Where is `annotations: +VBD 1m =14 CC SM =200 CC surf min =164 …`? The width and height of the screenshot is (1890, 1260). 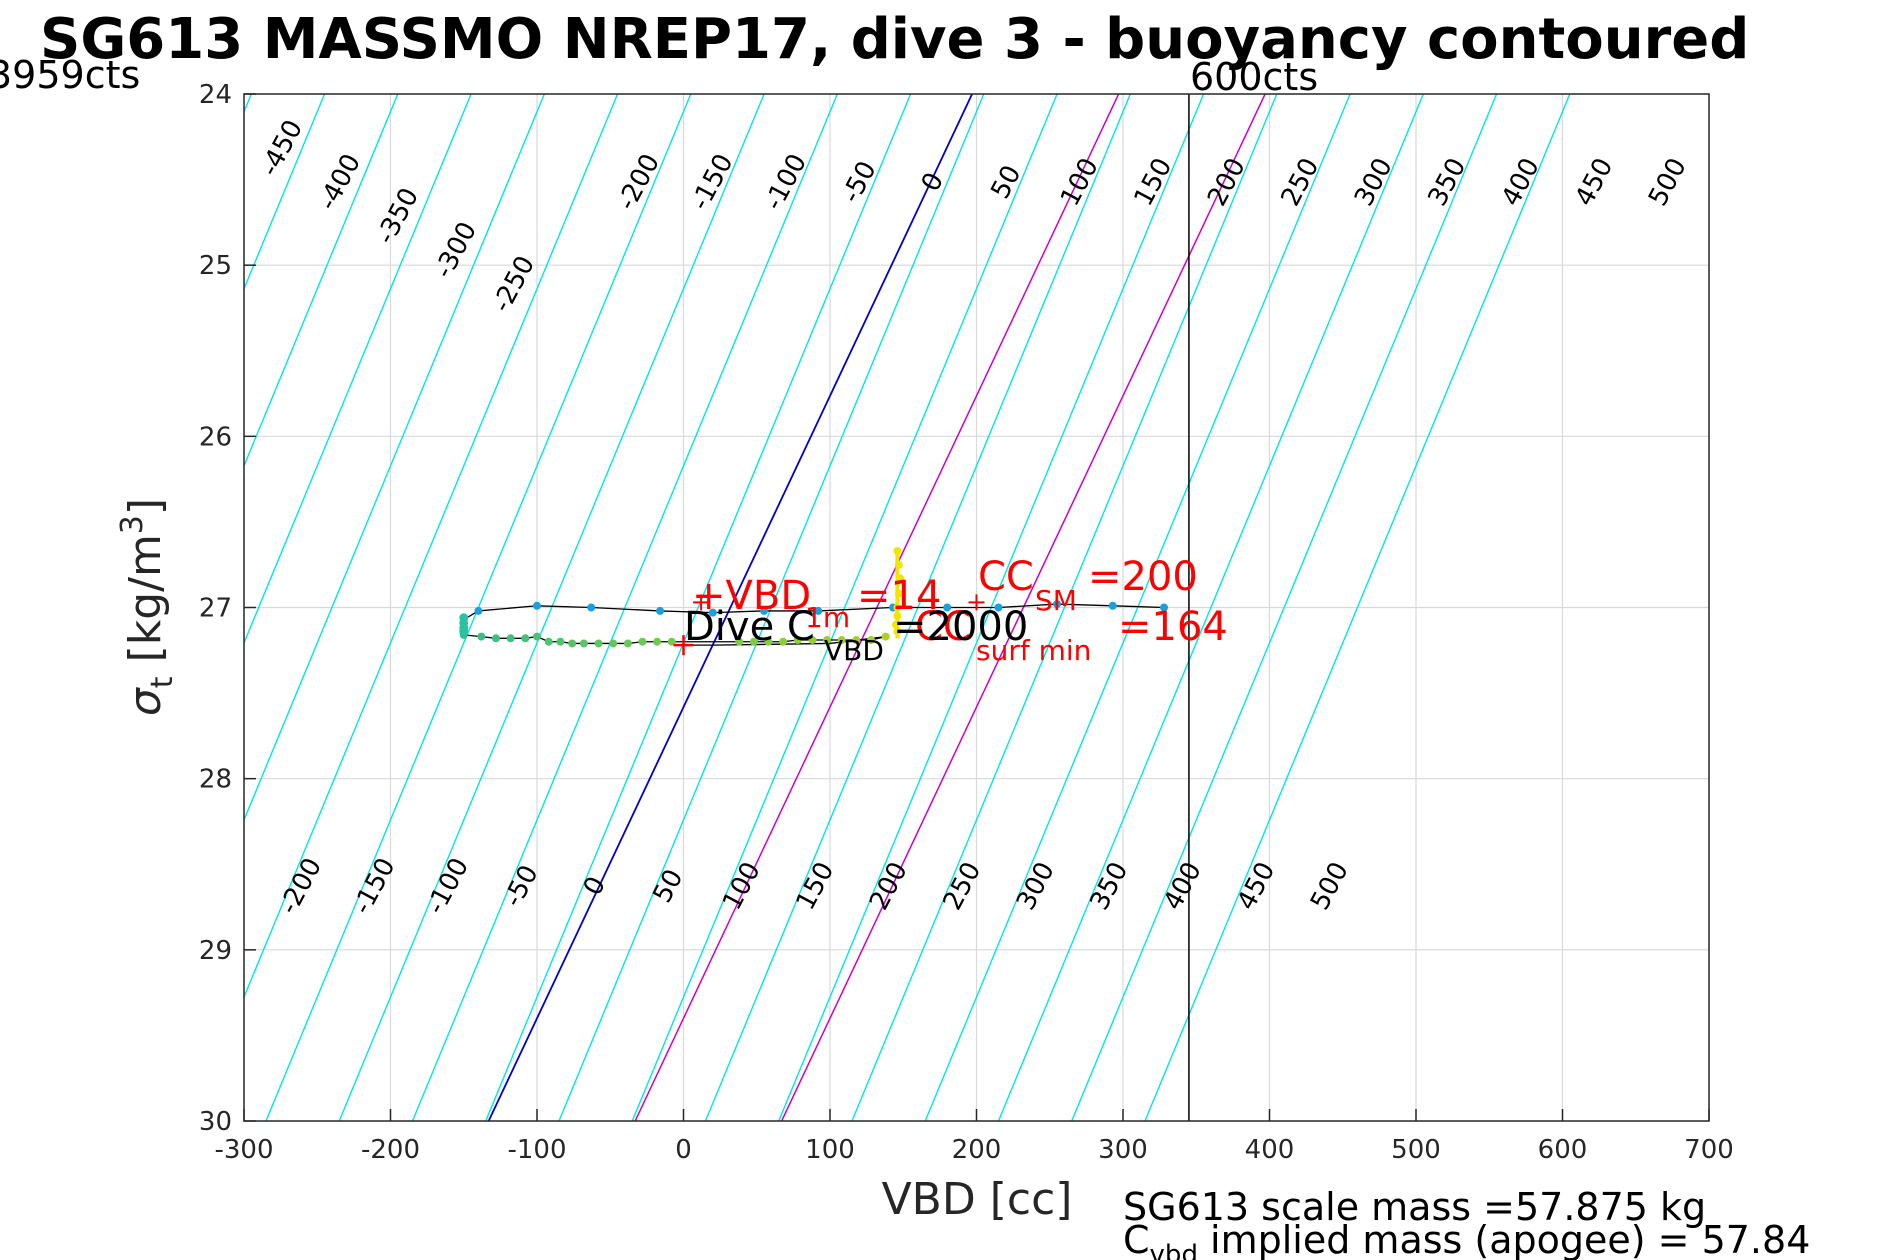 annotations: +VBD 1m =14 CC SM =200 CC surf min =164 … is located at coordinates (956, 610).